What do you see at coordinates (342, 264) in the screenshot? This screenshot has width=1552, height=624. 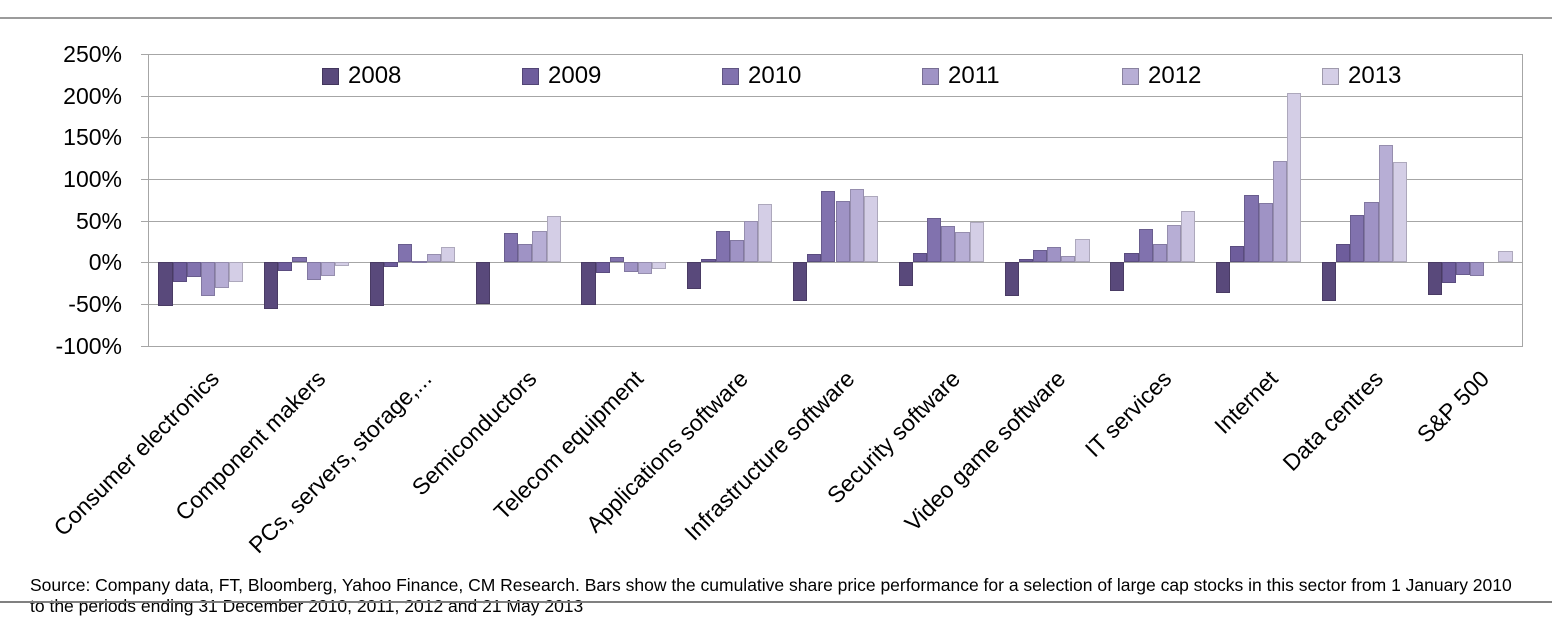 I see `bar-2013-component-makers` at bounding box center [342, 264].